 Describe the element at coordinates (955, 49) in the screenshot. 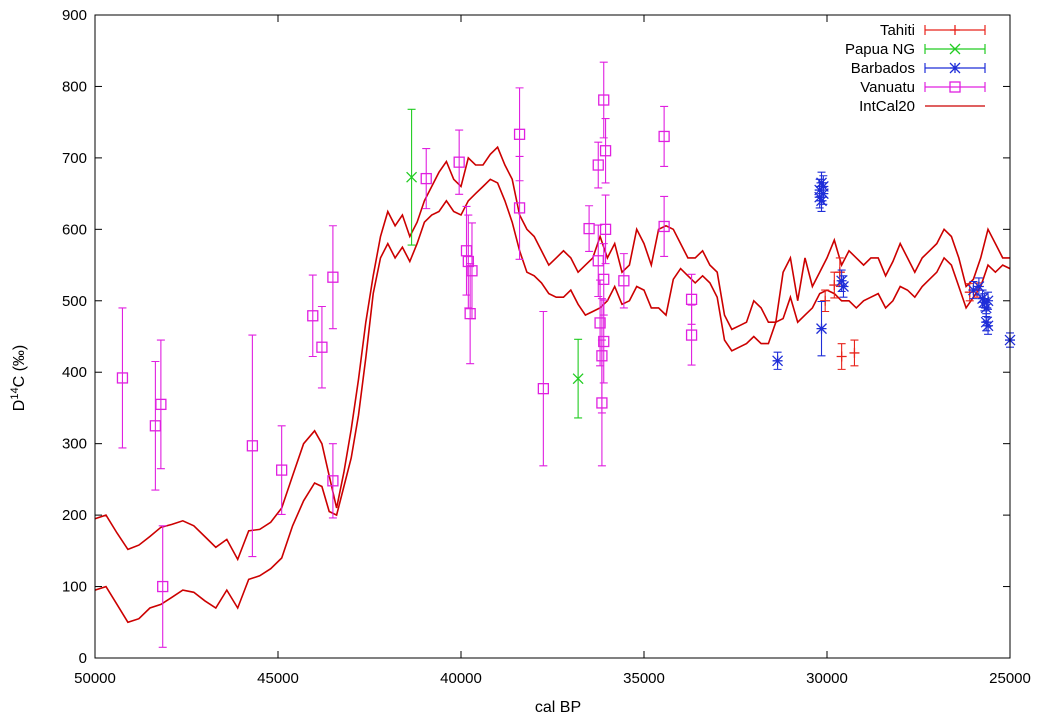

I see `legend-marker-papua-ng` at that location.